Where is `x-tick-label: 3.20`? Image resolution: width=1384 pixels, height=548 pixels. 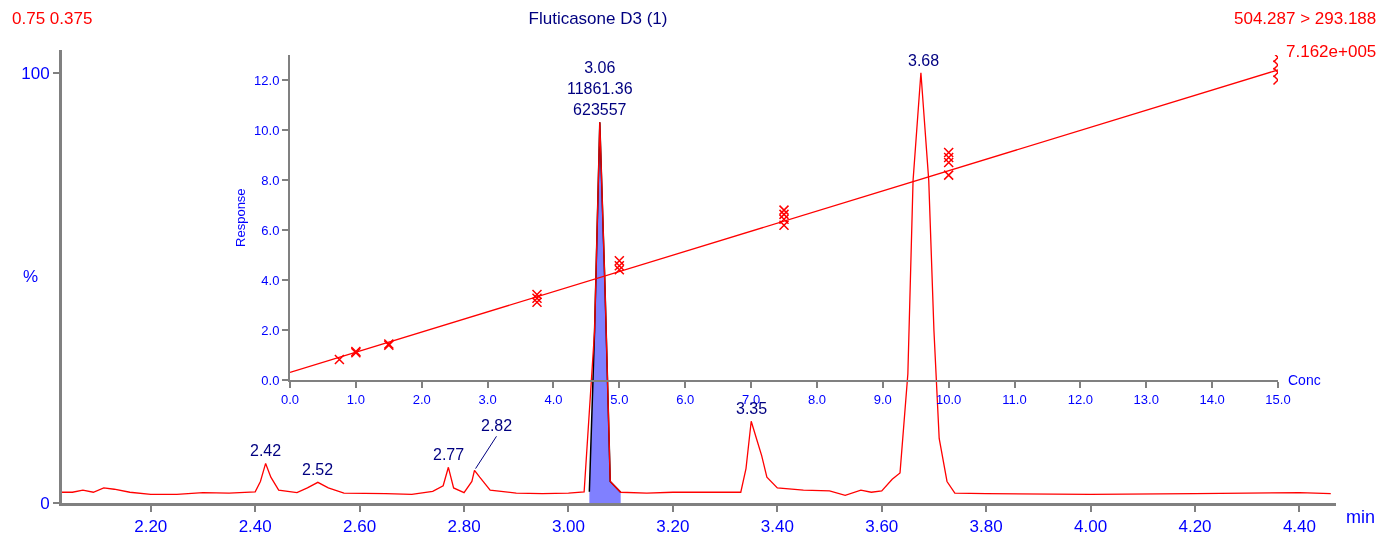 x-tick-label: 3.20 is located at coordinates (673, 527).